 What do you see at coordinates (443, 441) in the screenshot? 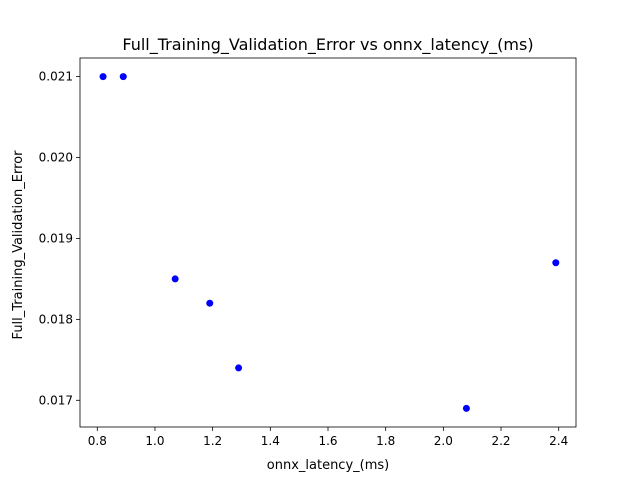
I see `x-tick-label: 2.0` at bounding box center [443, 441].